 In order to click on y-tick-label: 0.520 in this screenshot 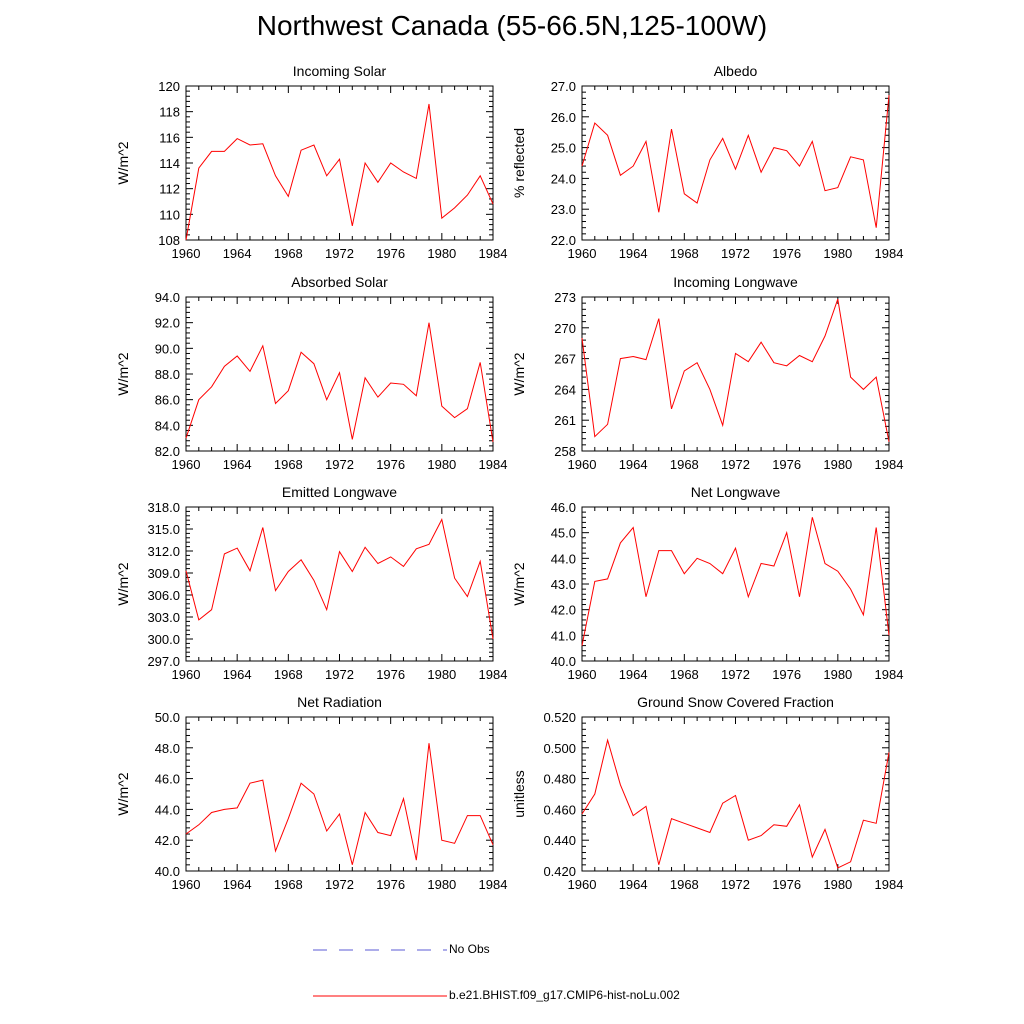, I will do `click(559, 717)`.